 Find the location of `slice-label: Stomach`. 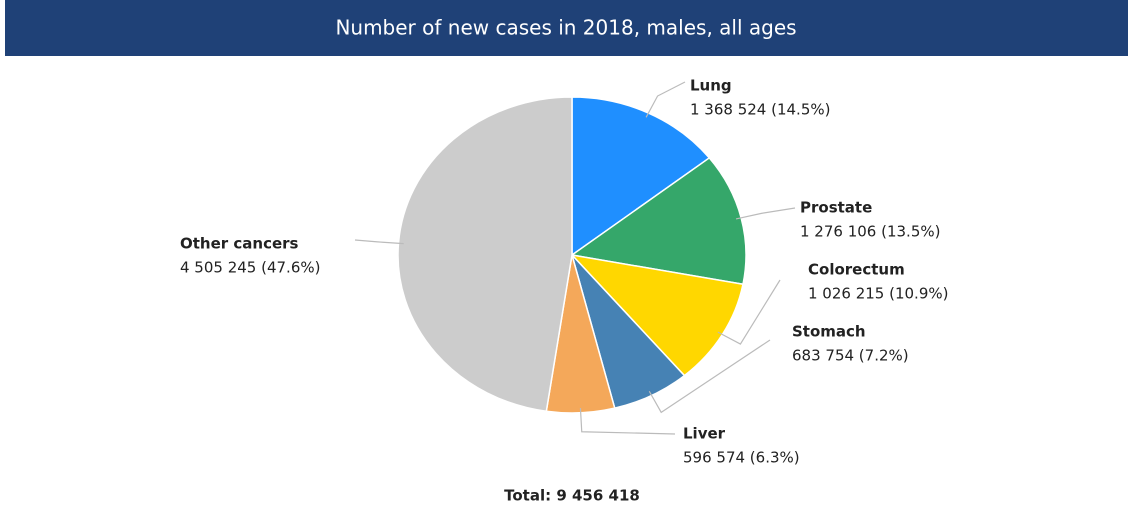

slice-label: Stomach is located at coordinates (829, 332).